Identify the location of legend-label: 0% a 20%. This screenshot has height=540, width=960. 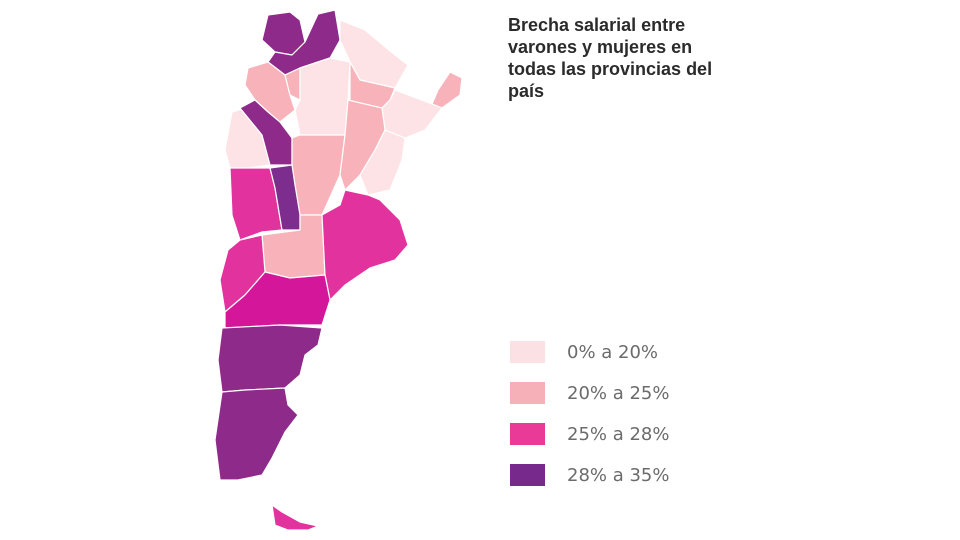
(613, 352).